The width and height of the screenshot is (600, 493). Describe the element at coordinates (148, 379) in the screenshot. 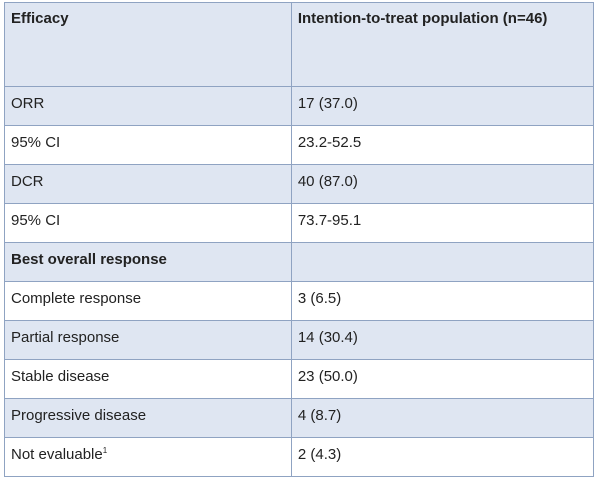

I see `row-label: Stable disease` at that location.